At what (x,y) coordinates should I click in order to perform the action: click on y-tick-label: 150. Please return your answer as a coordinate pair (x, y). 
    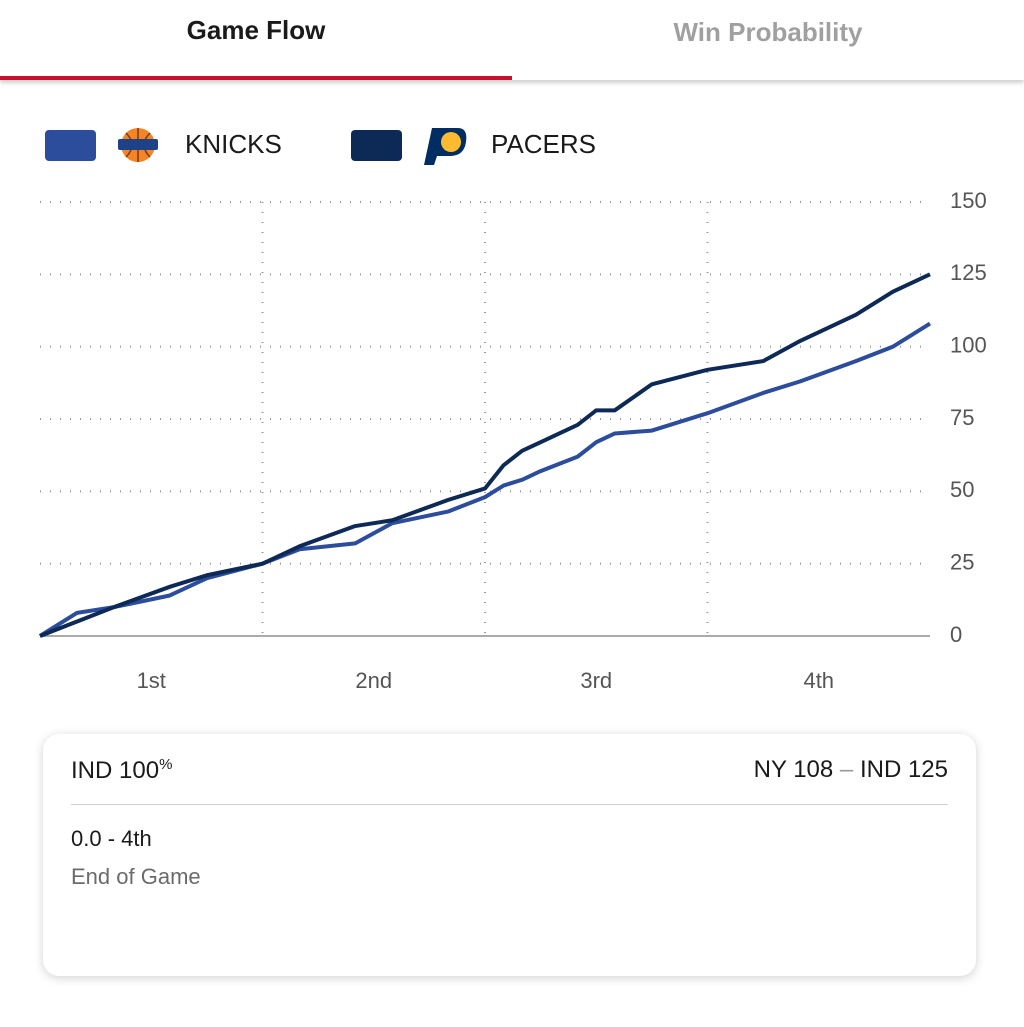
    Looking at the image, I should click on (968, 200).